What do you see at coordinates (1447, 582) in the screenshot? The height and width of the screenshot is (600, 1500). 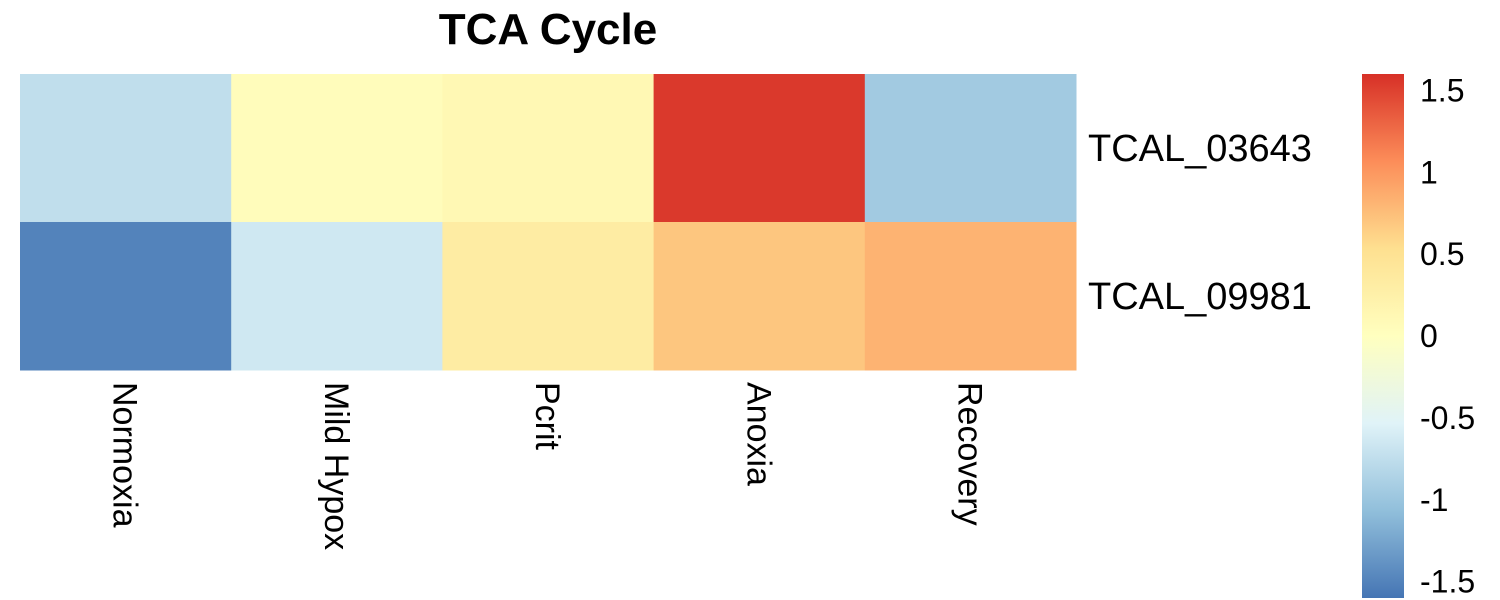 I see `legend-tick-label: -1.5` at bounding box center [1447, 582].